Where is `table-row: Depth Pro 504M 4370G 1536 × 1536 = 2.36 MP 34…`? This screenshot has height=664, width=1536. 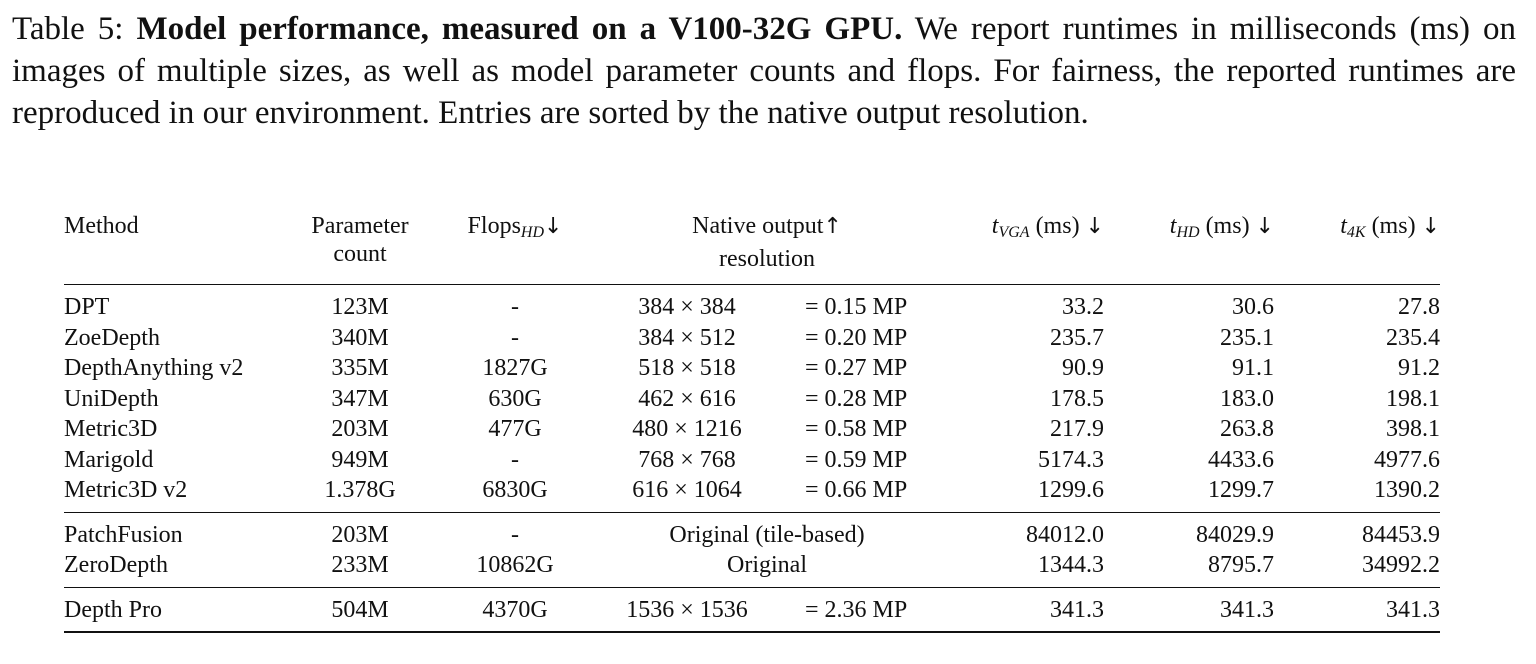 table-row: Depth Pro 504M 4370G 1536 × 1536 = 2.36 MP 34… is located at coordinates (752, 610).